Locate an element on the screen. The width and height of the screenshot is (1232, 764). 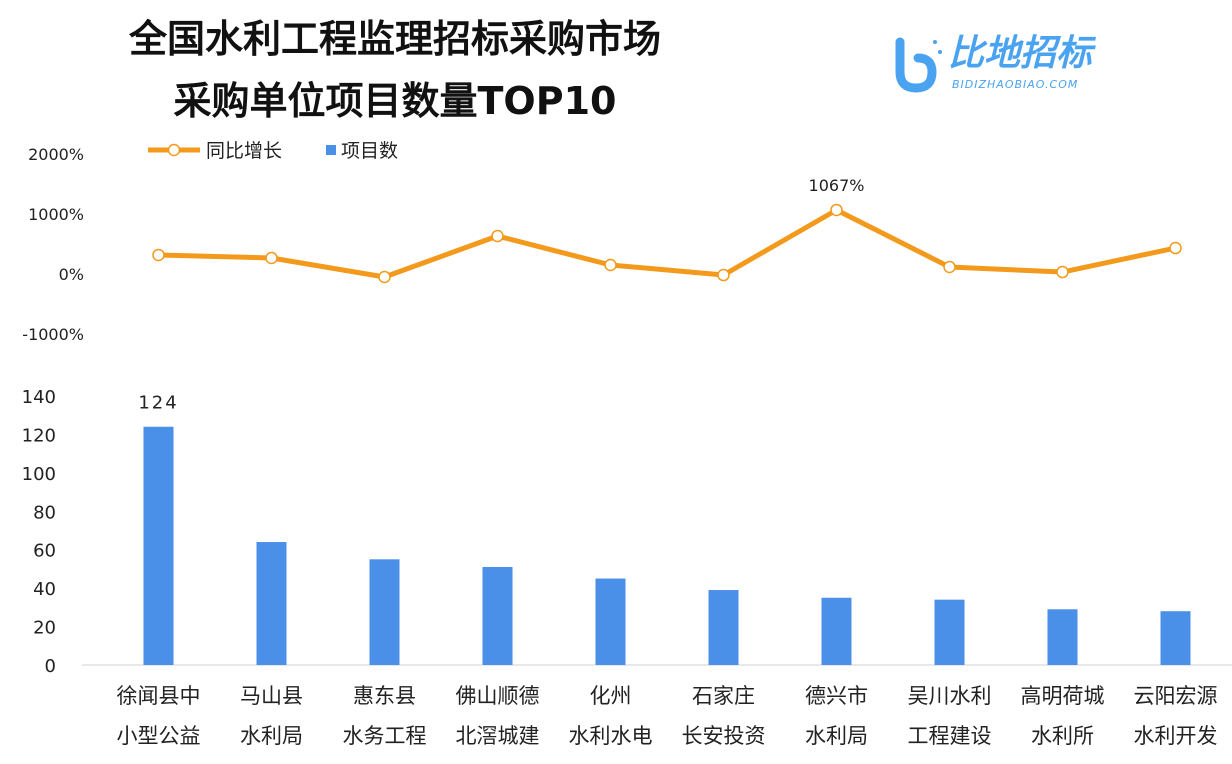
legend-label-growth: 同比增长 is located at coordinates (244, 151).